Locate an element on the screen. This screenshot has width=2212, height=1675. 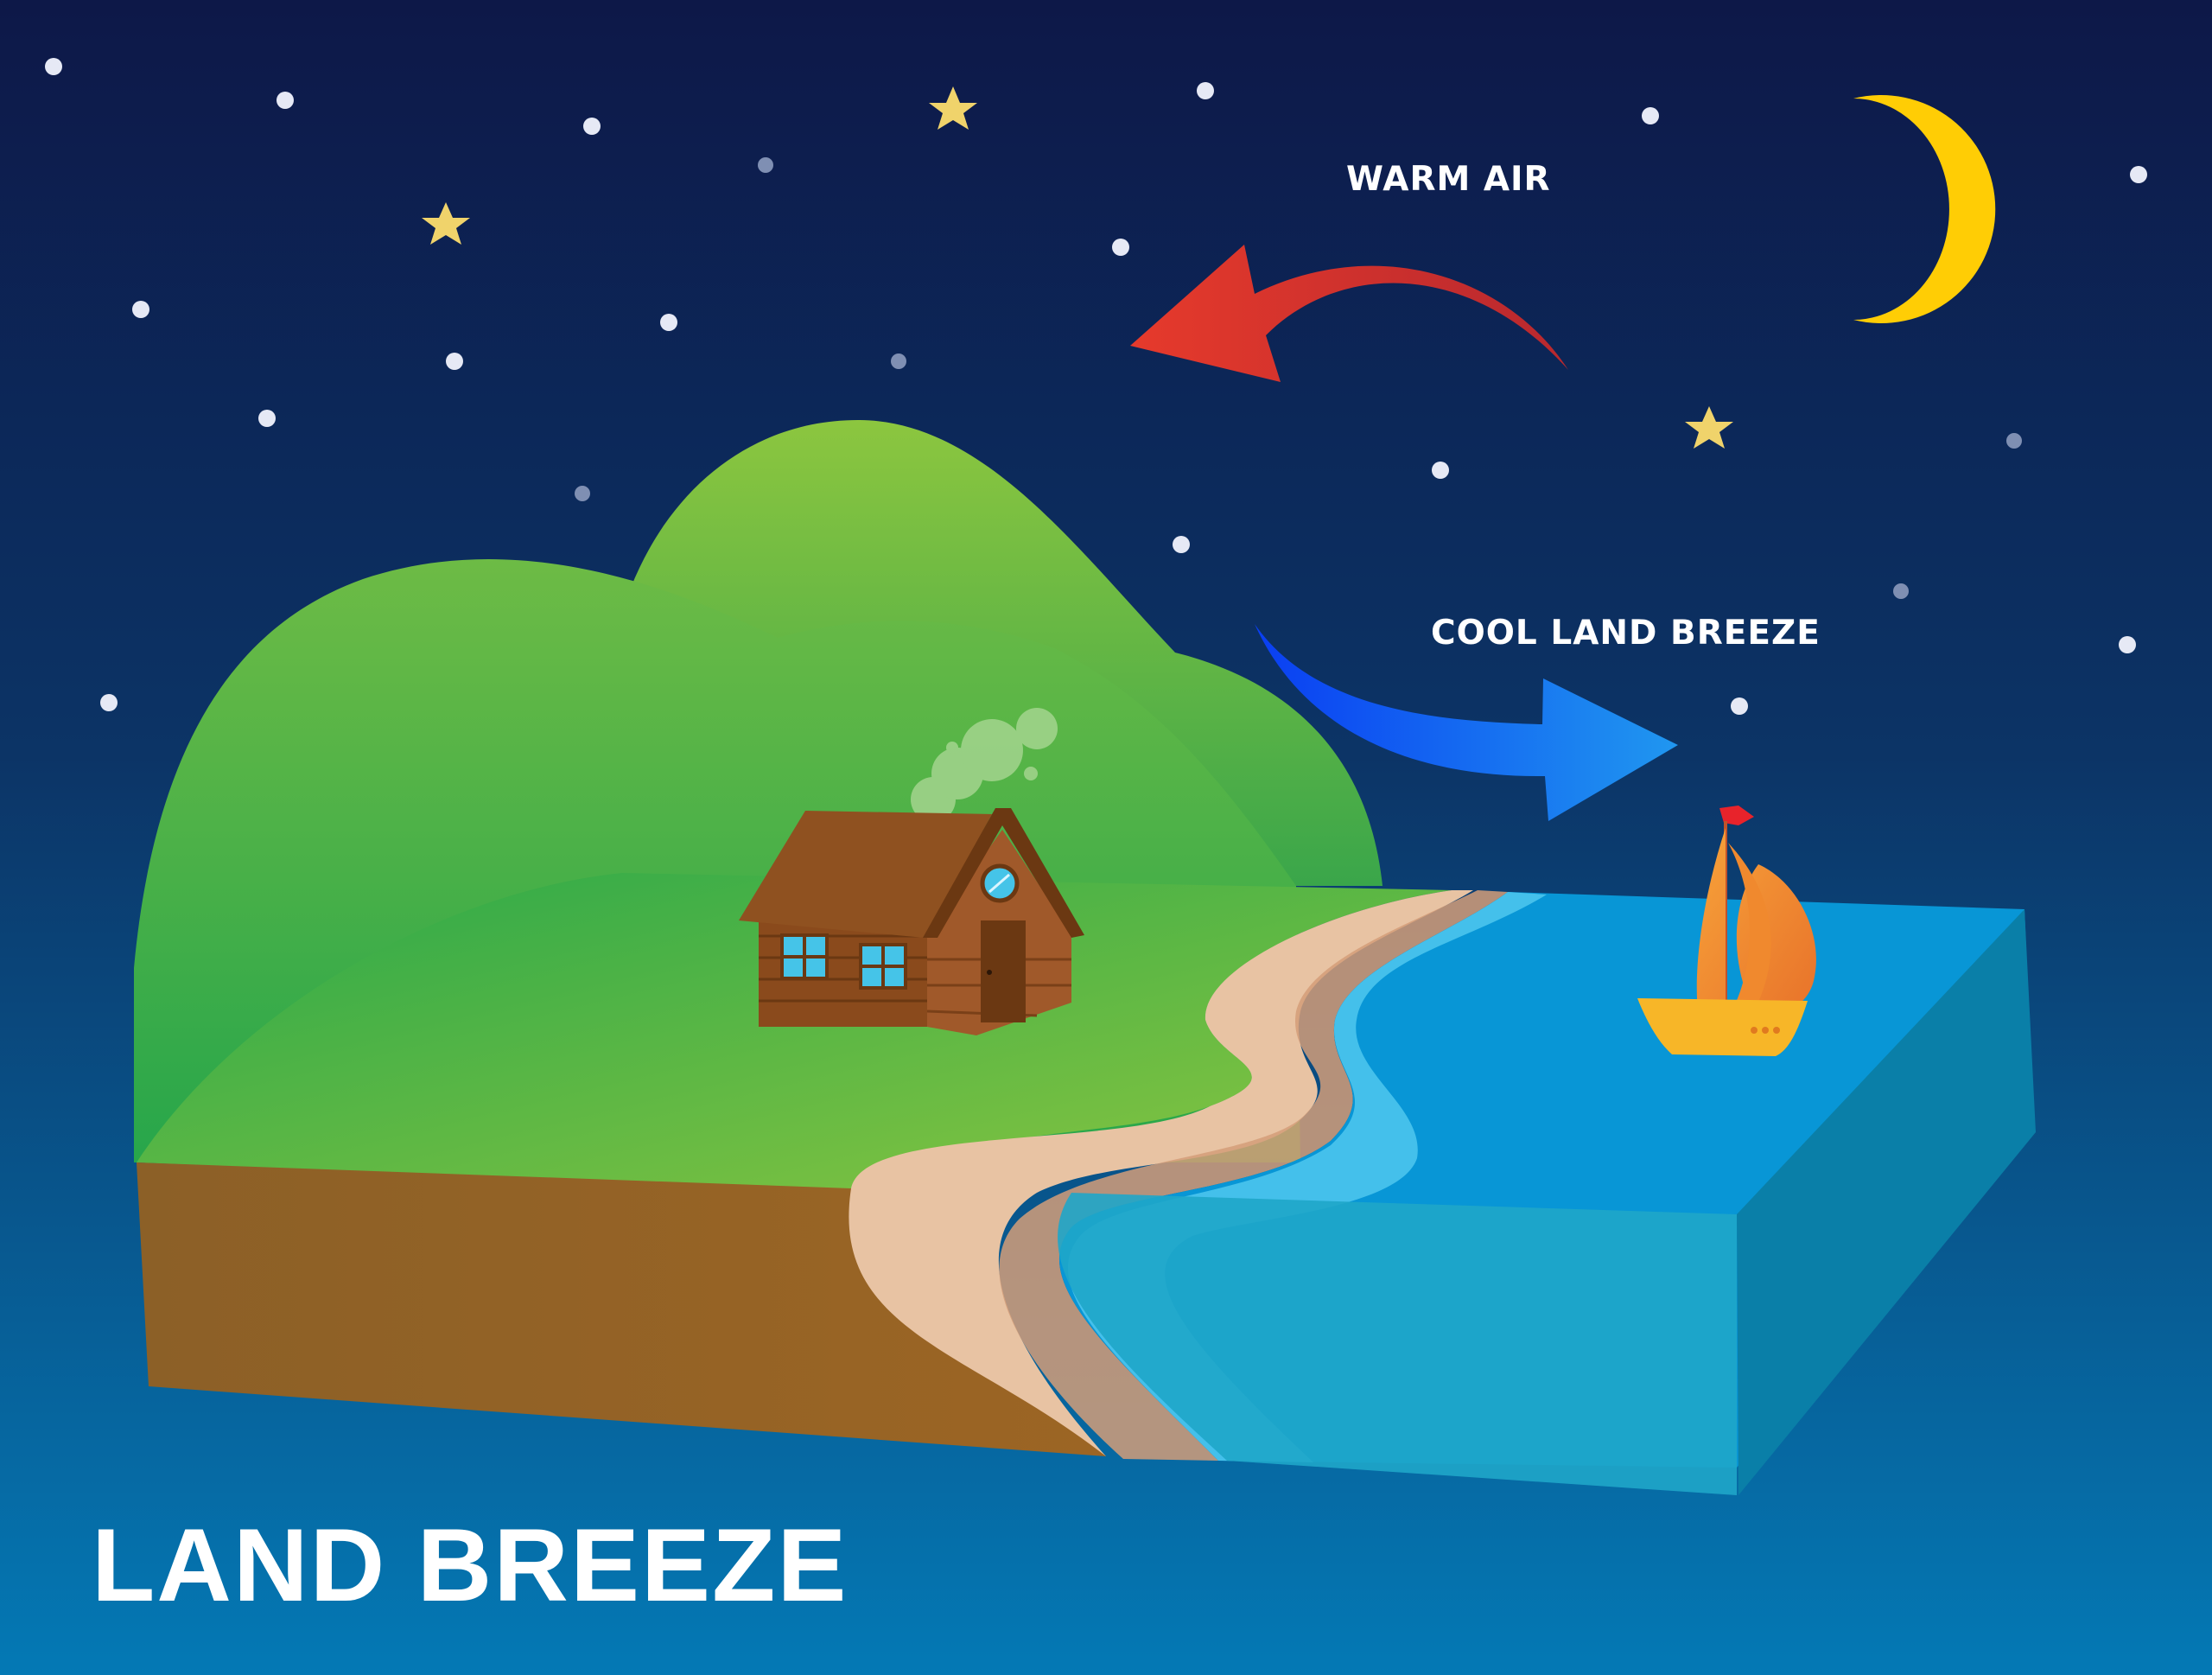
chimney-smoke-icon is located at coordinates (984, 765).